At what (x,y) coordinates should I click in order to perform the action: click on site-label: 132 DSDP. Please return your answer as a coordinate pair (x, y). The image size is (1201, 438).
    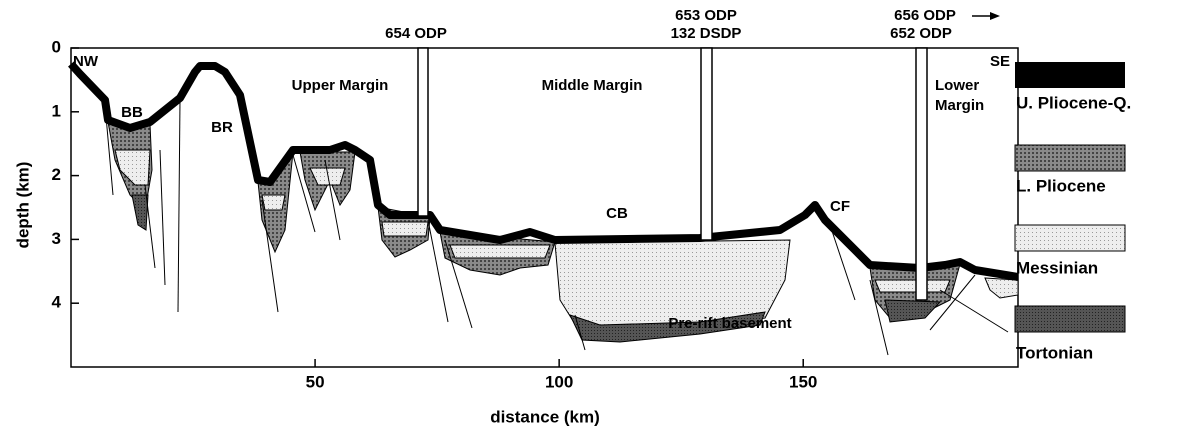
    Looking at the image, I should click on (706, 33).